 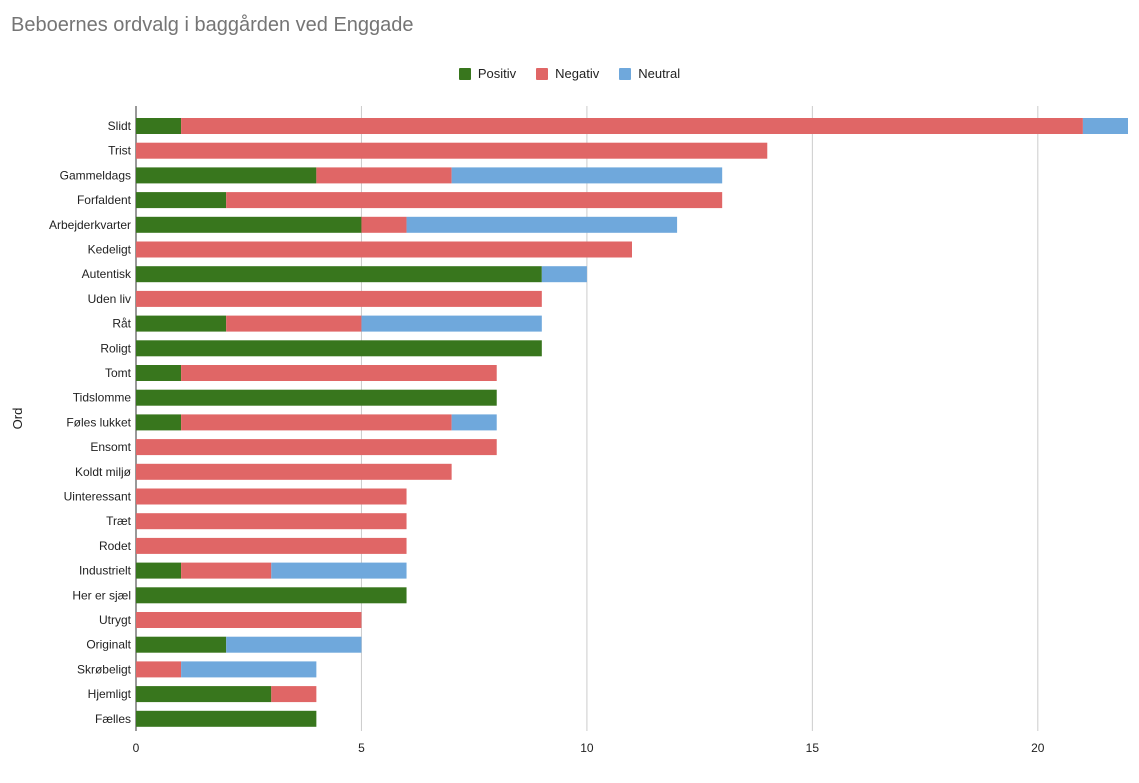 What do you see at coordinates (271, 595) in the screenshot?
I see `bar-her-er-sjæl-positiv` at bounding box center [271, 595].